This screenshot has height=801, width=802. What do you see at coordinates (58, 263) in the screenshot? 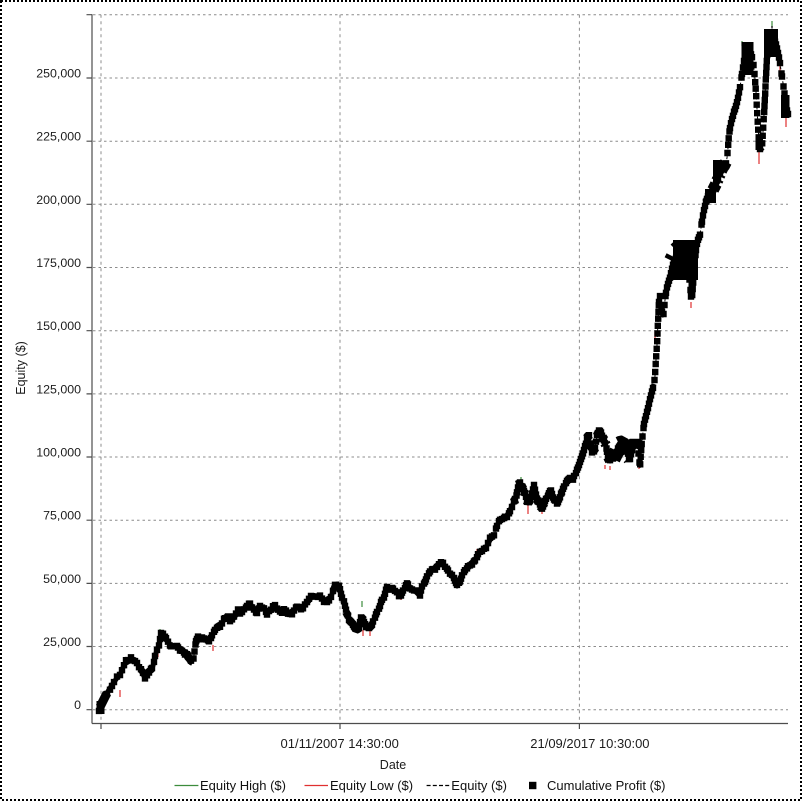
I see `svg-text: 175,000` at bounding box center [58, 263].